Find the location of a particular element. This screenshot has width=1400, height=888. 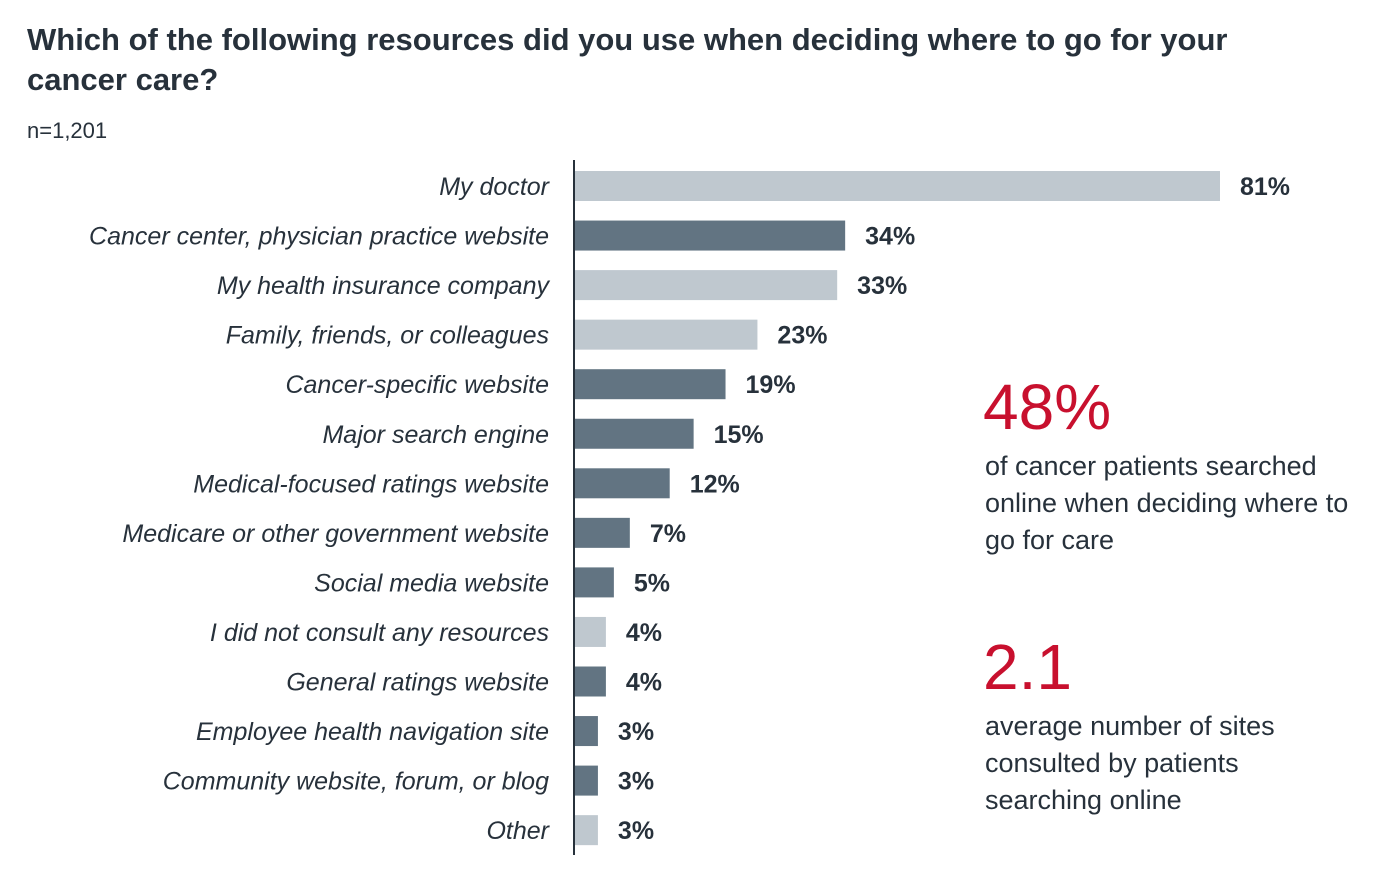

category-label: General ratings website is located at coordinates (417, 683).